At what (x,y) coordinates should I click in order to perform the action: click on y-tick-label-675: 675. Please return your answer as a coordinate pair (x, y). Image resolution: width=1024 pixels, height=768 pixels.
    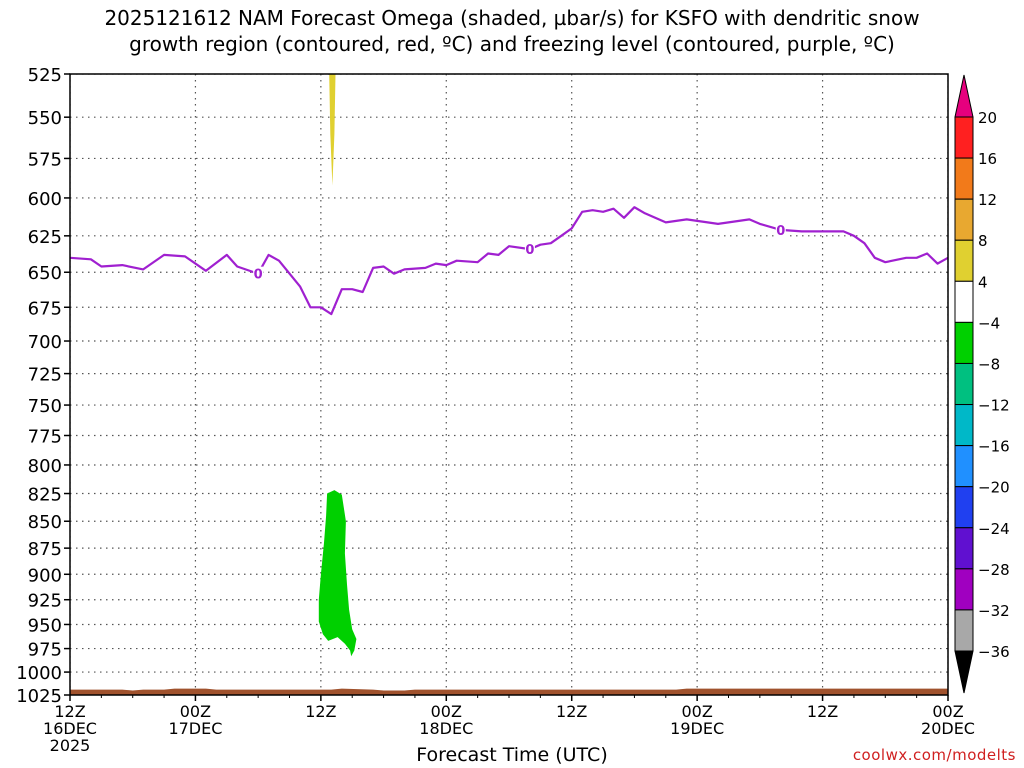
    Looking at the image, I should click on (45, 308).